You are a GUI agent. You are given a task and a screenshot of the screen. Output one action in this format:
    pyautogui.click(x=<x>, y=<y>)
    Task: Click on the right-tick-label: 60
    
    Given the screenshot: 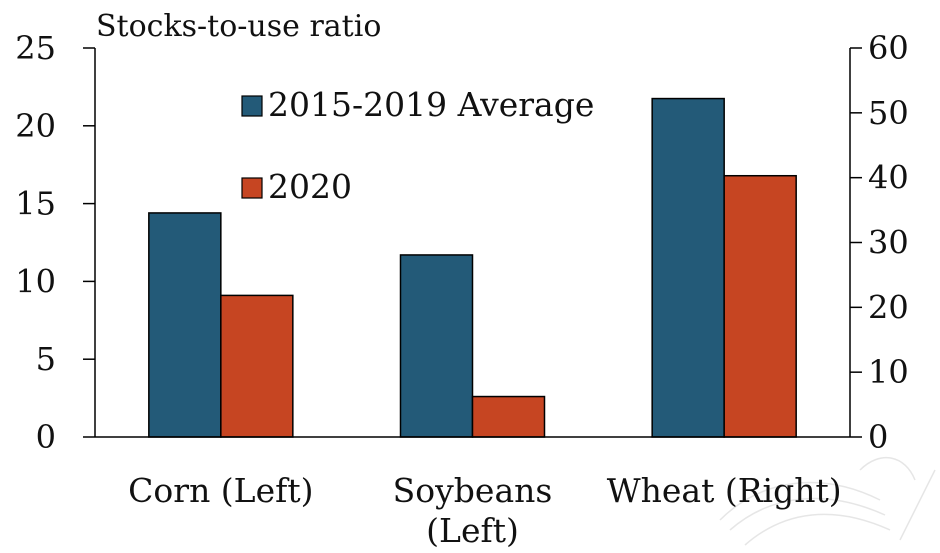 What is the action you would take?
    pyautogui.click(x=888, y=48)
    